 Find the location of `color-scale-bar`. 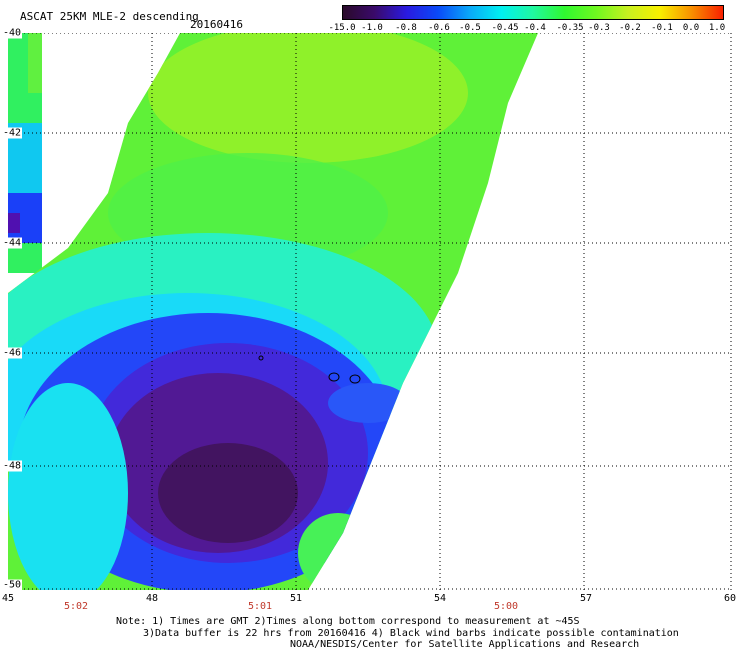

color-scale-bar is located at coordinates (533, 12).